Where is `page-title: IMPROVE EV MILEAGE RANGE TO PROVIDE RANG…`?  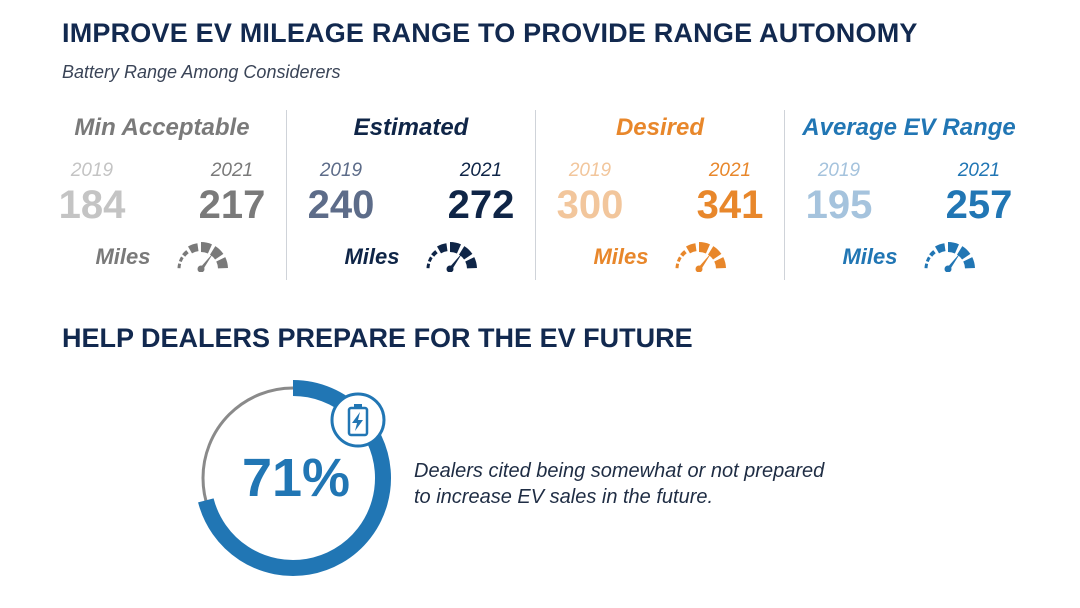 page-title: IMPROVE EV MILEAGE RANGE TO PROVIDE RANG… is located at coordinates (490, 33).